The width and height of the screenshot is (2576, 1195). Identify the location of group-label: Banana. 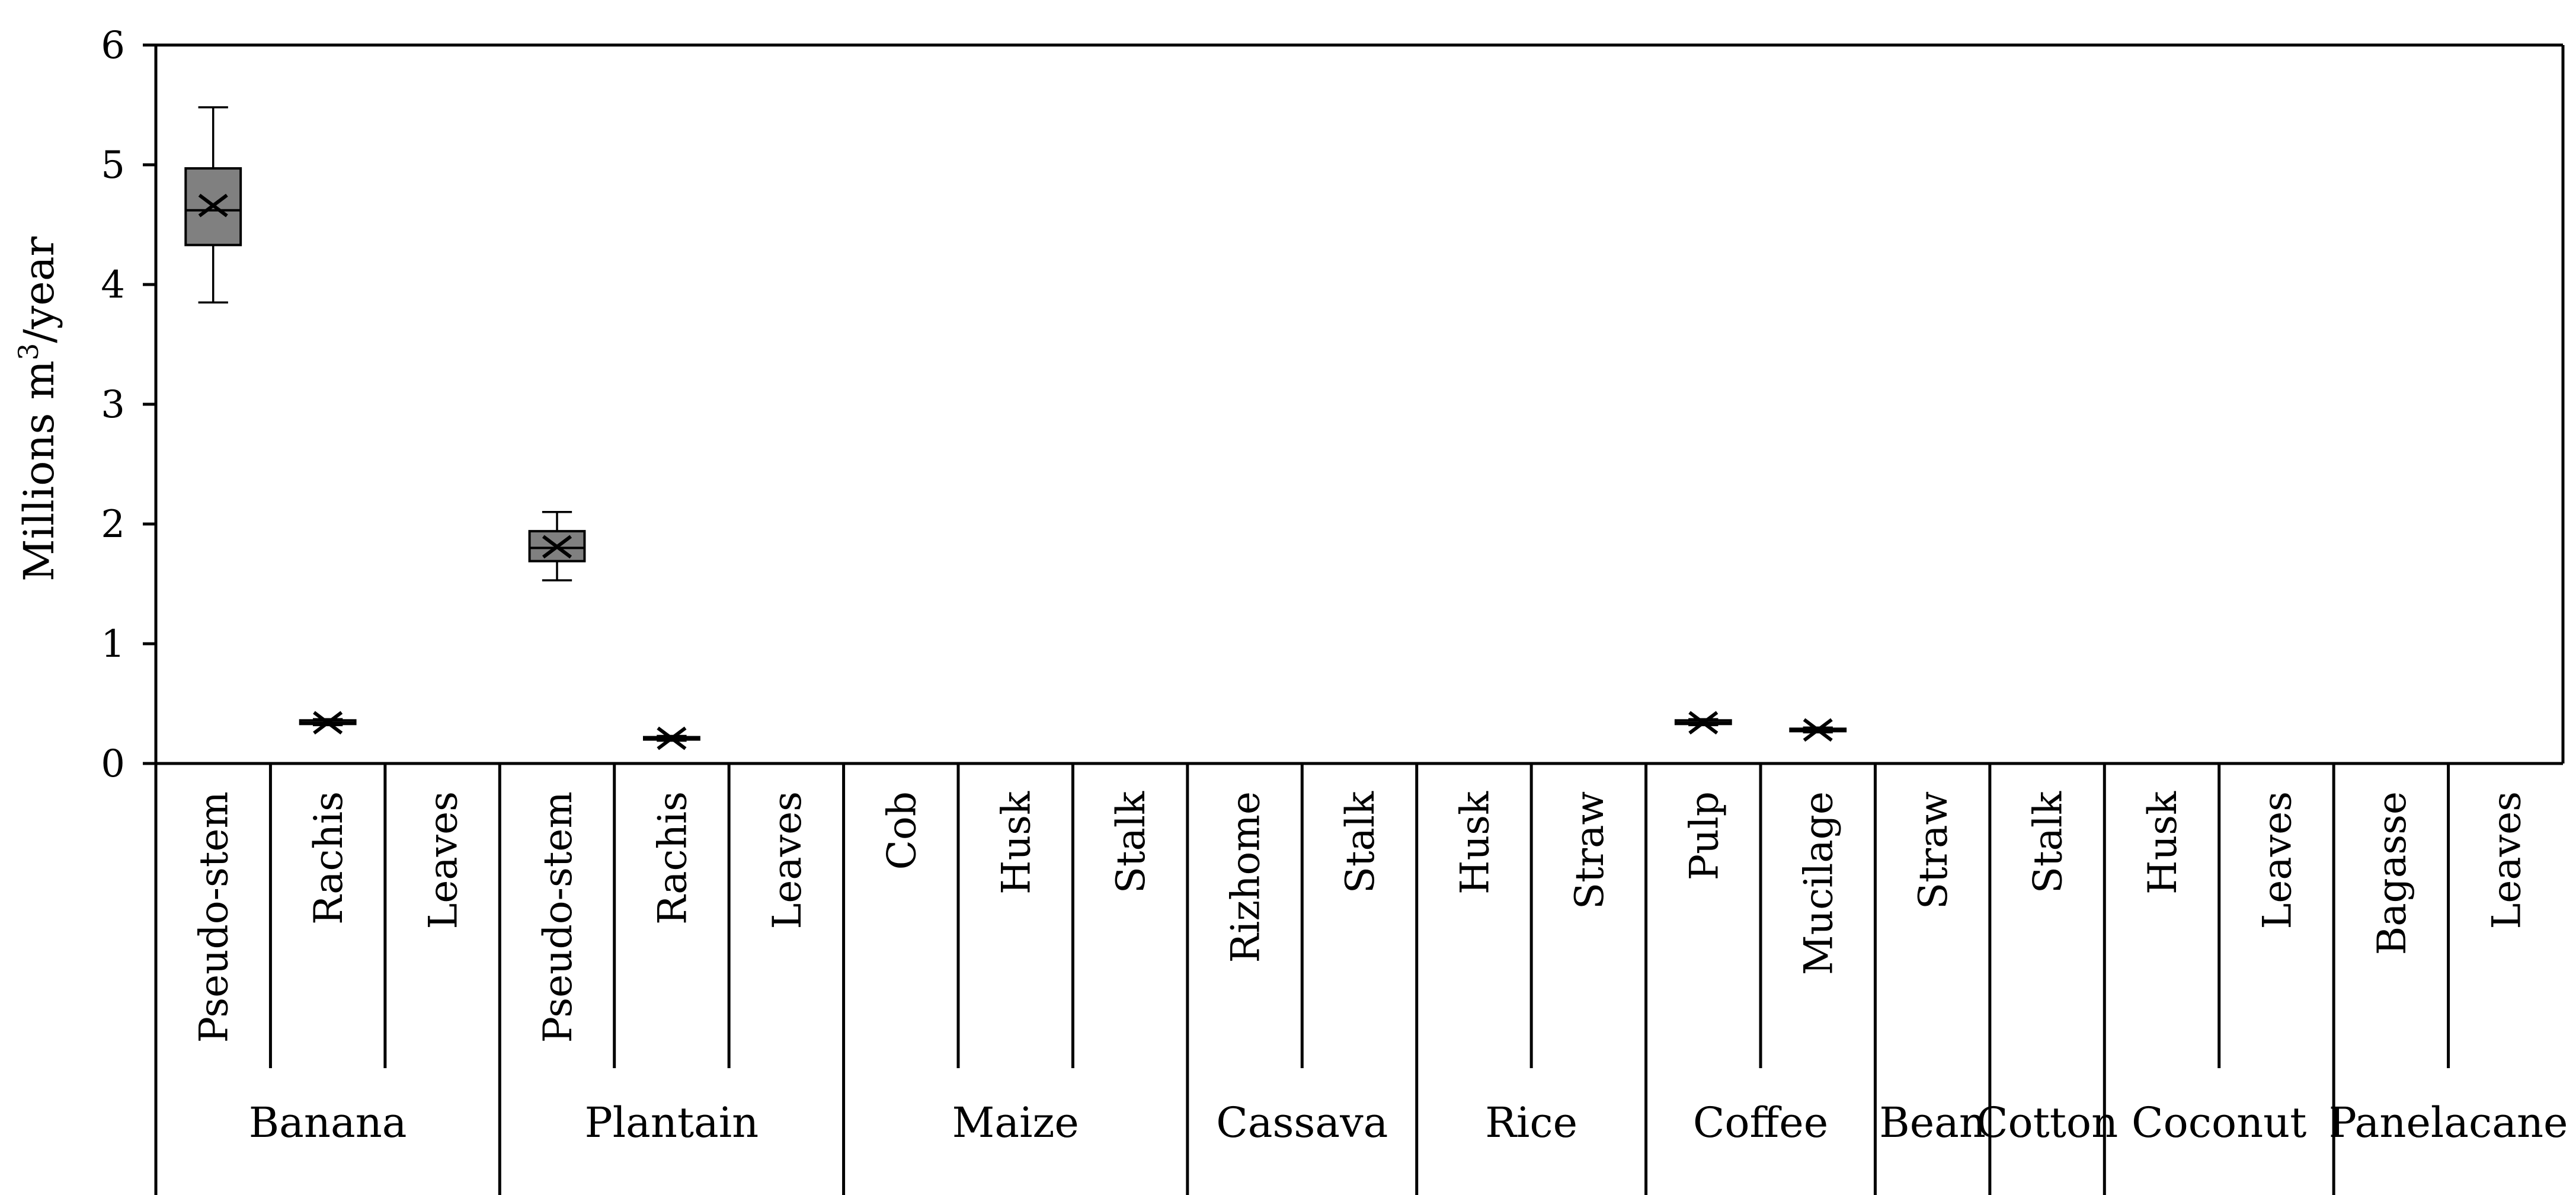
(328, 1122).